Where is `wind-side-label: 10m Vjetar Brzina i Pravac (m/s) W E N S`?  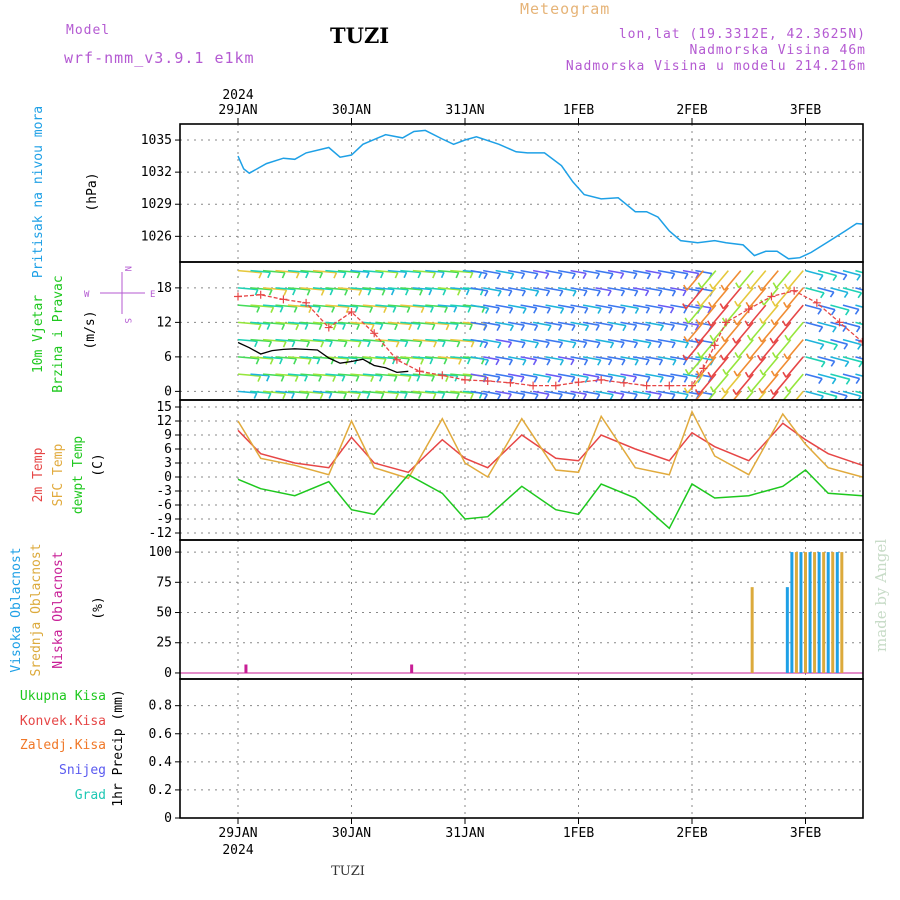 wind-side-label: 10m Vjetar Brzina i Pravac (m/s) W E N S is located at coordinates (93, 329).